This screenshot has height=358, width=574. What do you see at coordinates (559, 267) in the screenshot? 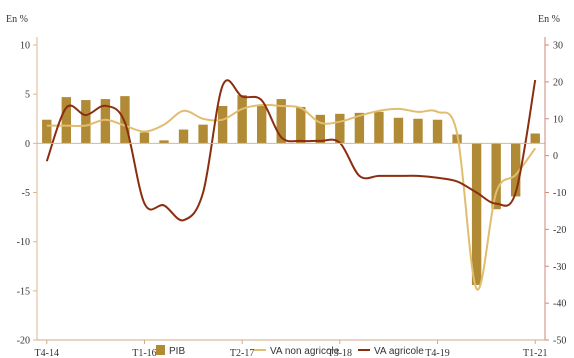
I see `right-tick-label: -30` at bounding box center [559, 267].